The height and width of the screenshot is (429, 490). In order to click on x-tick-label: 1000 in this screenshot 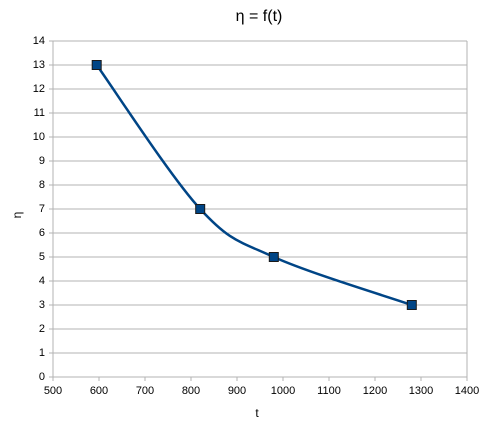, I will do `click(283, 391)`.